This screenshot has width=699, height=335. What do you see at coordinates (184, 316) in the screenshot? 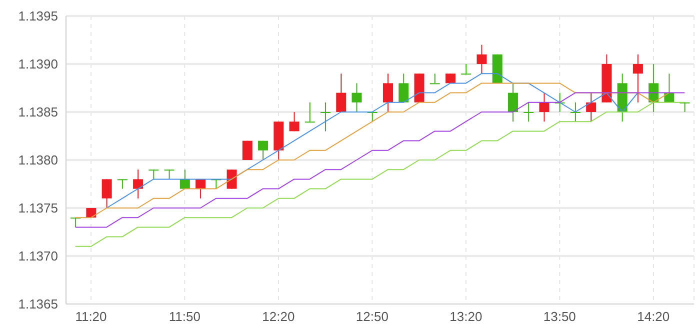
I see `x-tick-label: 11:50` at bounding box center [184, 316].